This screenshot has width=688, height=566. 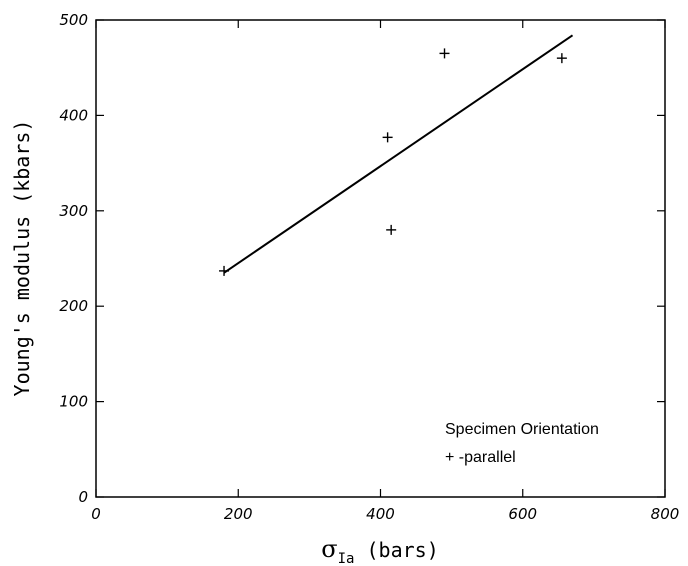 What do you see at coordinates (96, 514) in the screenshot?
I see `x-tick-label: 0` at bounding box center [96, 514].